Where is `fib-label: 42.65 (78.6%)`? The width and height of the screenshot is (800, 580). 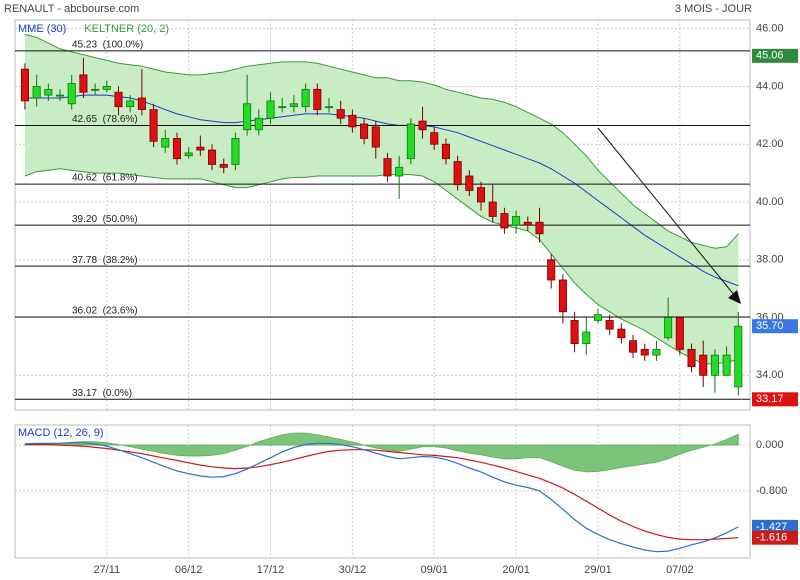 fib-label: 42.65 (78.6%) is located at coordinates (105, 119).